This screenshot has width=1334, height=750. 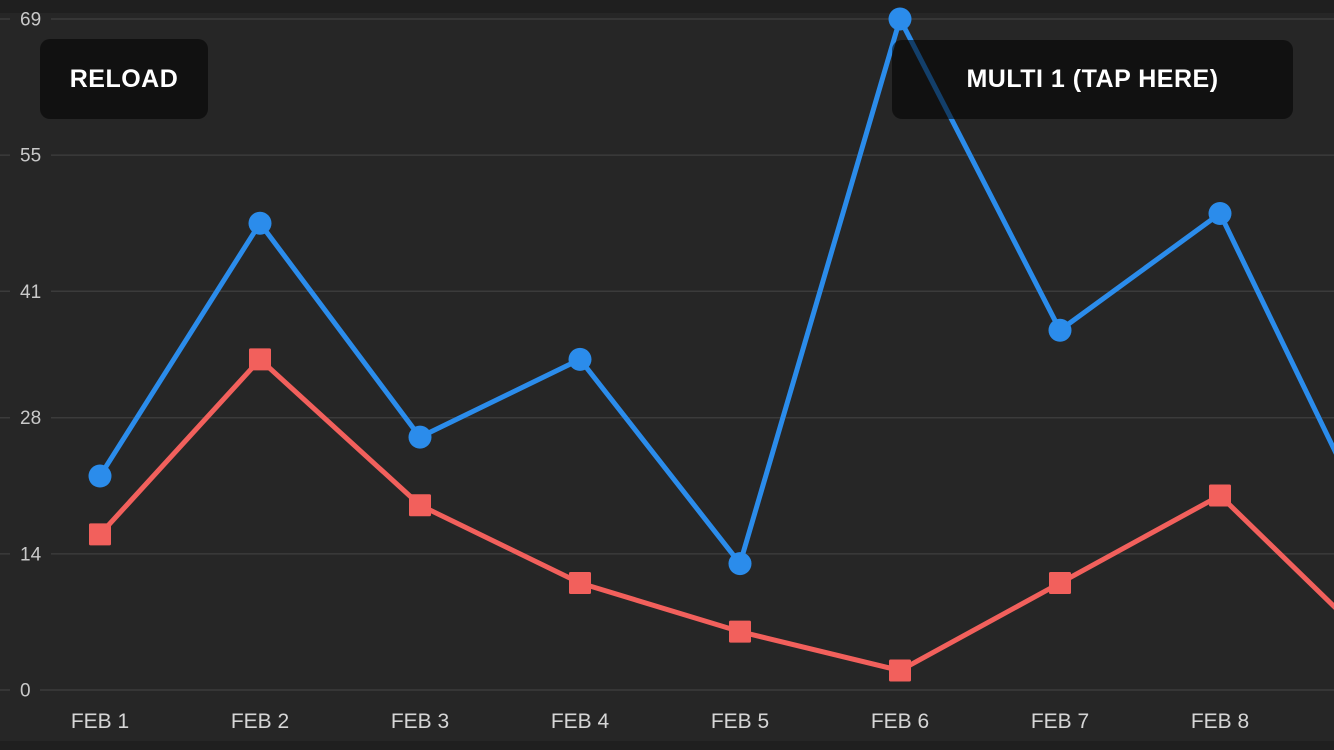 What do you see at coordinates (740, 721) in the screenshot?
I see `x-tick-label: FEB 5` at bounding box center [740, 721].